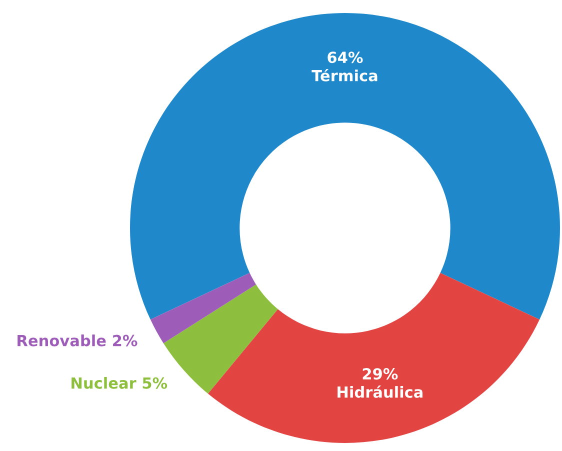  I want to click on data-label: 64%, so click(345, 58).